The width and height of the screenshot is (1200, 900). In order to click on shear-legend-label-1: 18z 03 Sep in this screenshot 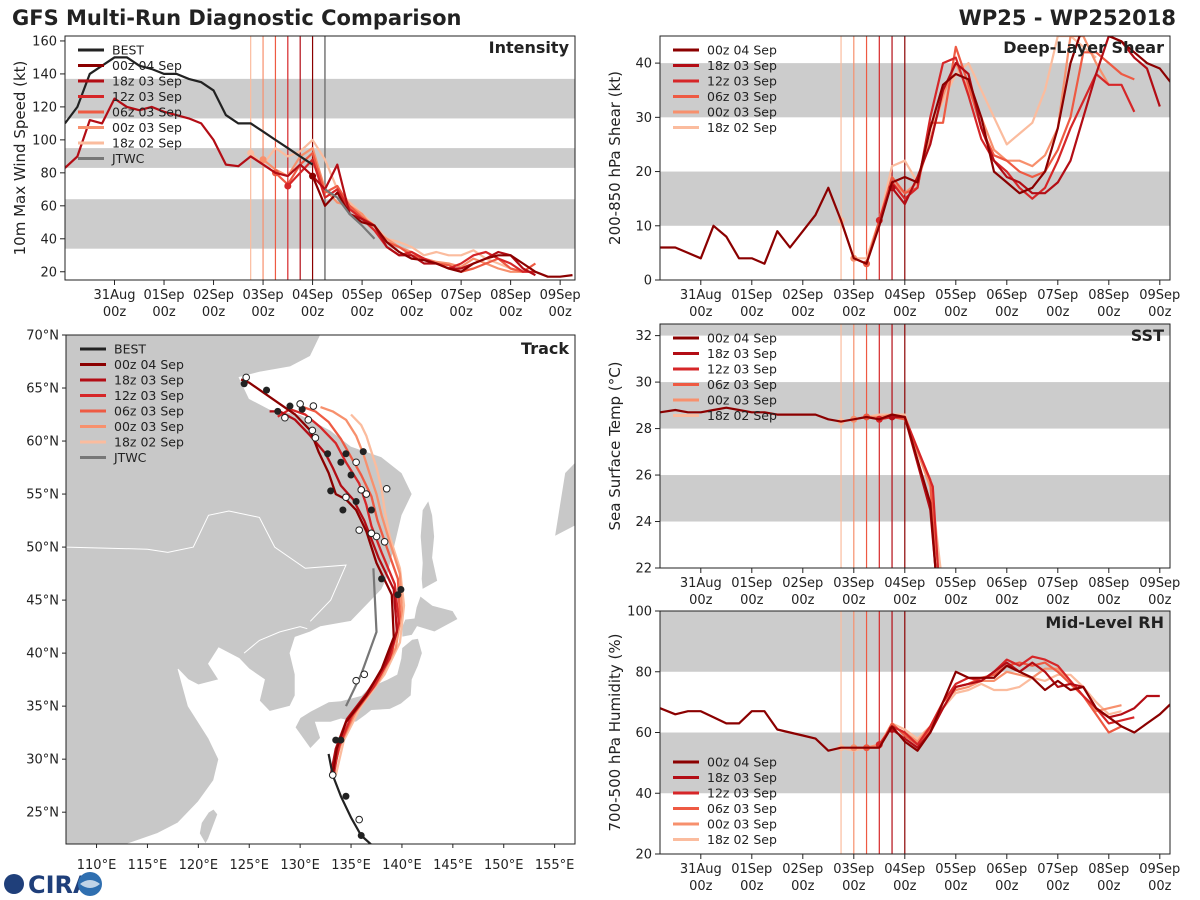, I will do `click(742, 65)`.